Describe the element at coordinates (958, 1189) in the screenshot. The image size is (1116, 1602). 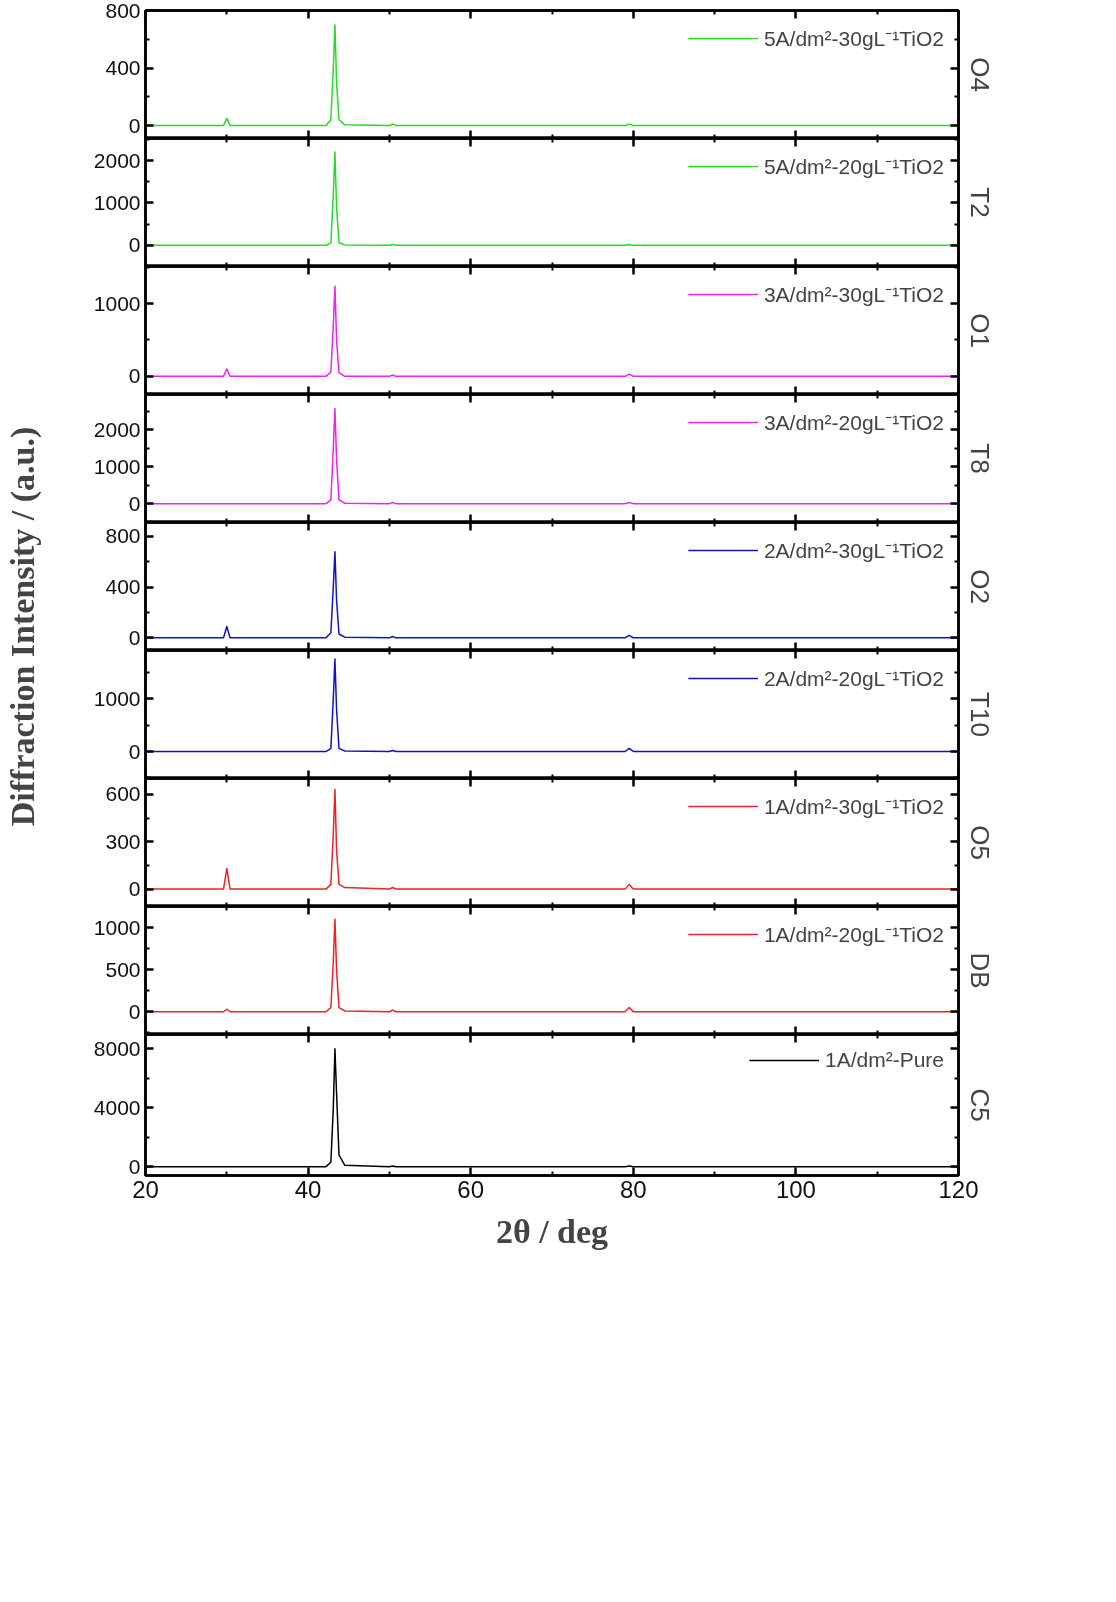
I see `x-tick-label: 120` at that location.